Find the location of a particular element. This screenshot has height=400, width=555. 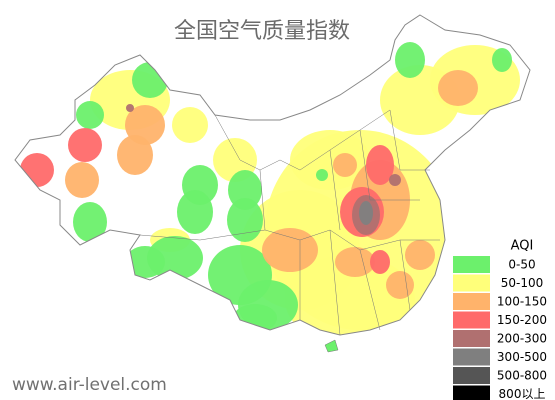

legend-label: 0-50 is located at coordinates (521, 265).